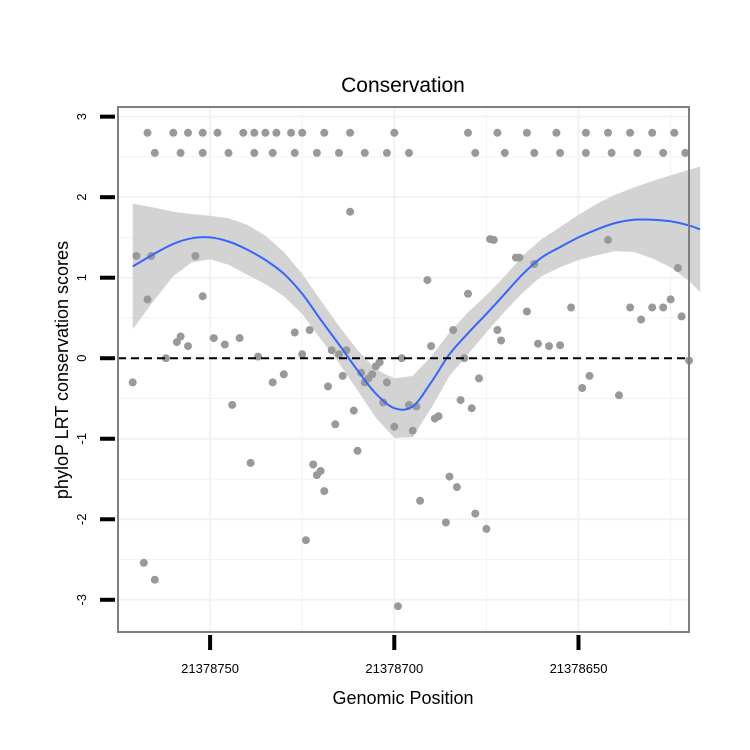  I want to click on y-tick-label: 1, so click(81, 277).